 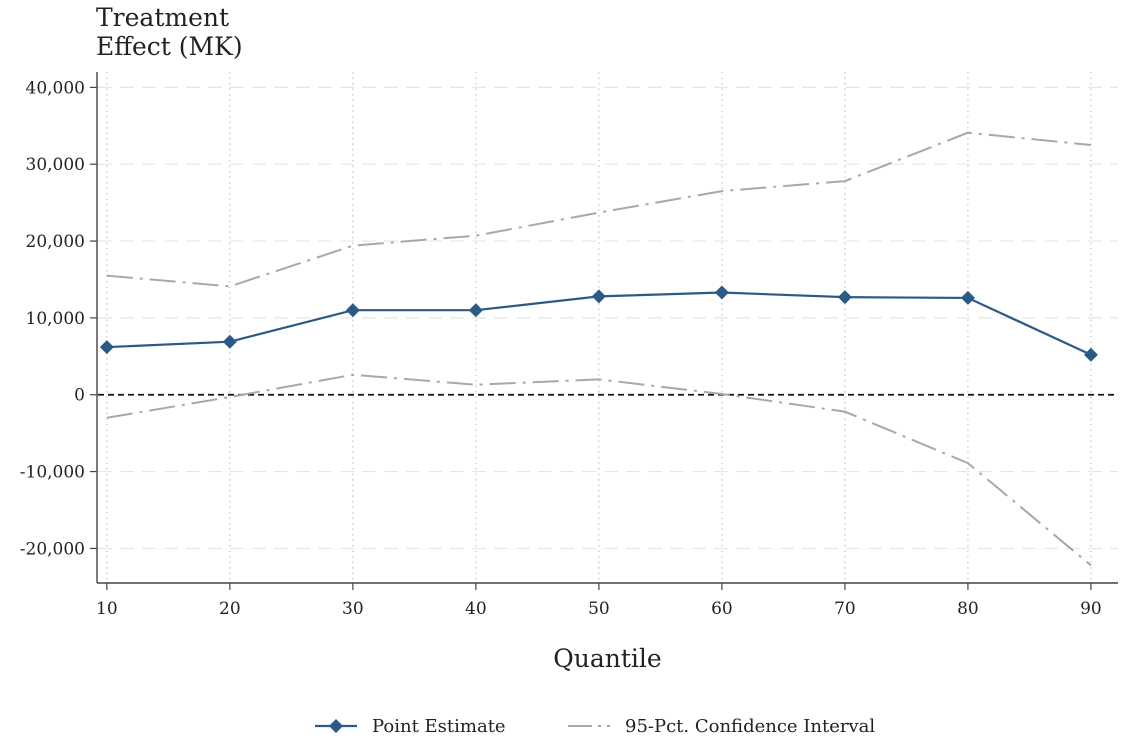 What do you see at coordinates (163, 17) in the screenshot?
I see `y-axis-title-line-1: Treatment` at bounding box center [163, 17].